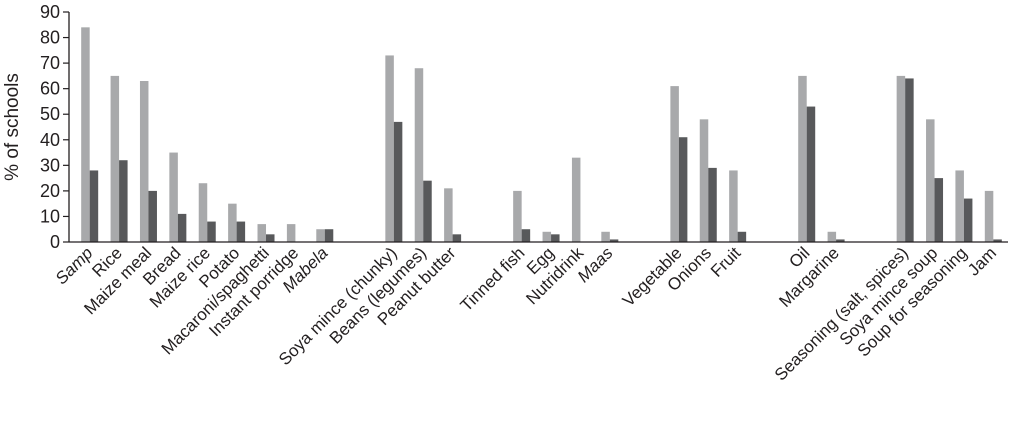  Describe the element at coordinates (50, 191) in the screenshot. I see `y-tick-label: 20` at that location.